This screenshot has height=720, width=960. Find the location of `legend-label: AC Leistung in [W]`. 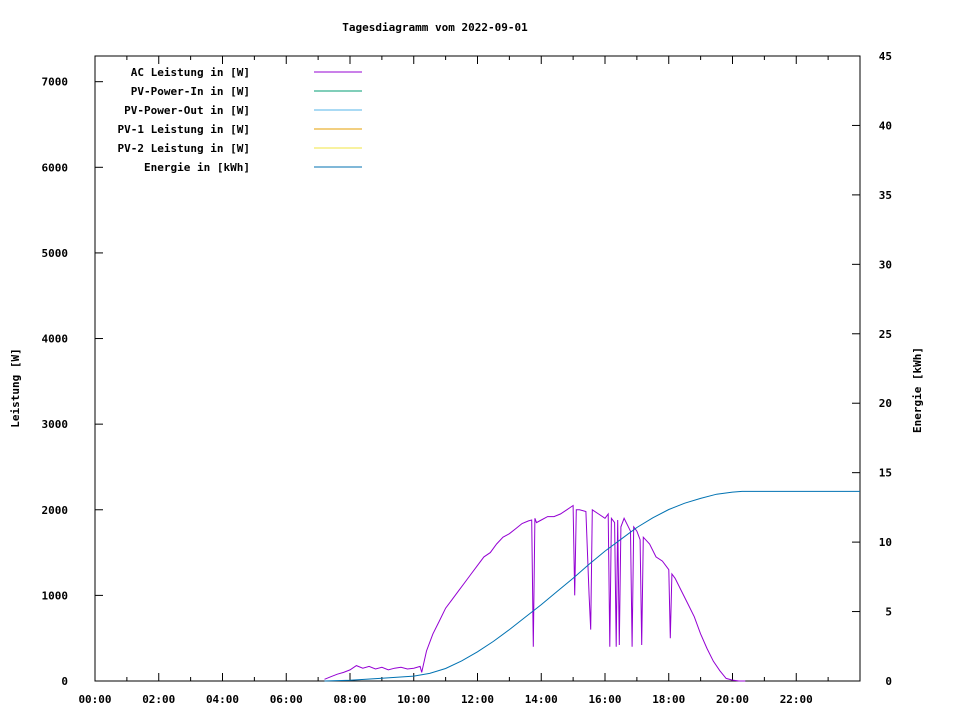

legend-label: AC Leistung in [W] is located at coordinates (190, 72).